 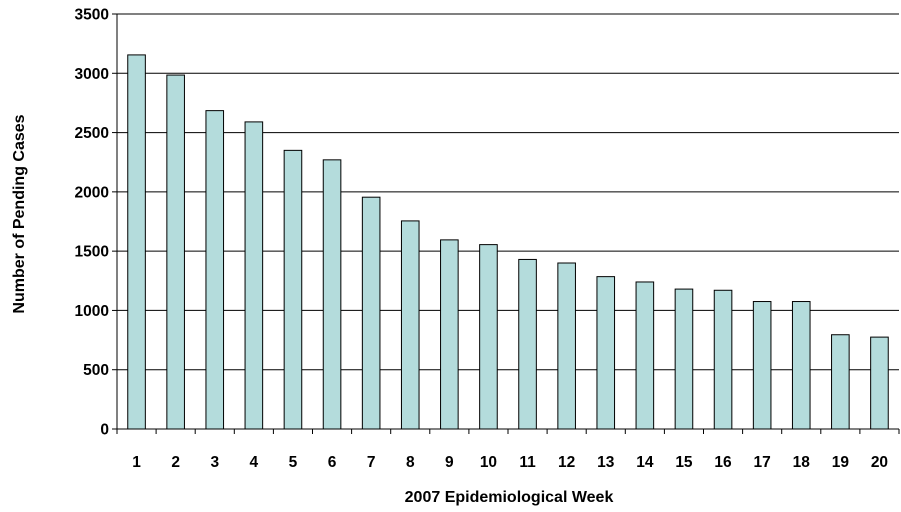 I want to click on y-tick-label: 2500, so click(x=92, y=133).